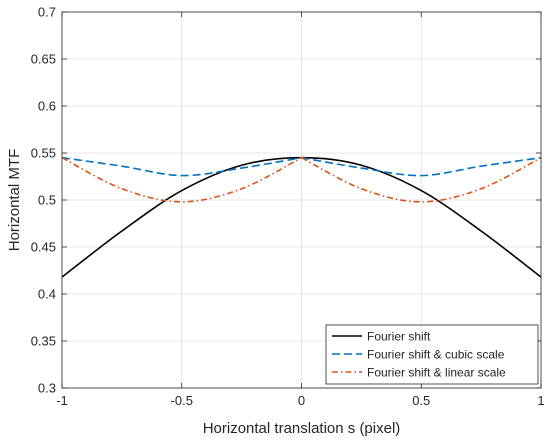 This screenshot has height=443, width=550. I want to click on y-tick-label: 0.35, so click(43, 341).